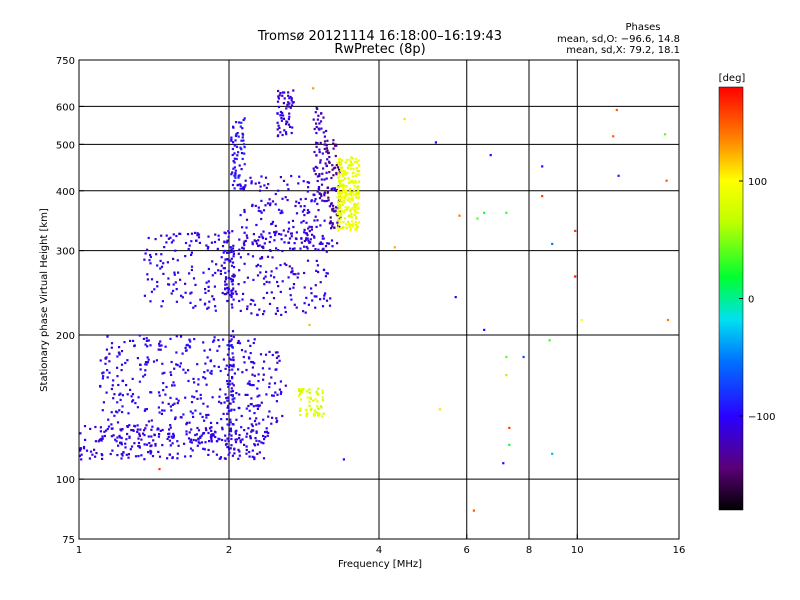  What do you see at coordinates (732, 78) in the screenshot?
I see `colorbar-label: [deg]` at bounding box center [732, 78].